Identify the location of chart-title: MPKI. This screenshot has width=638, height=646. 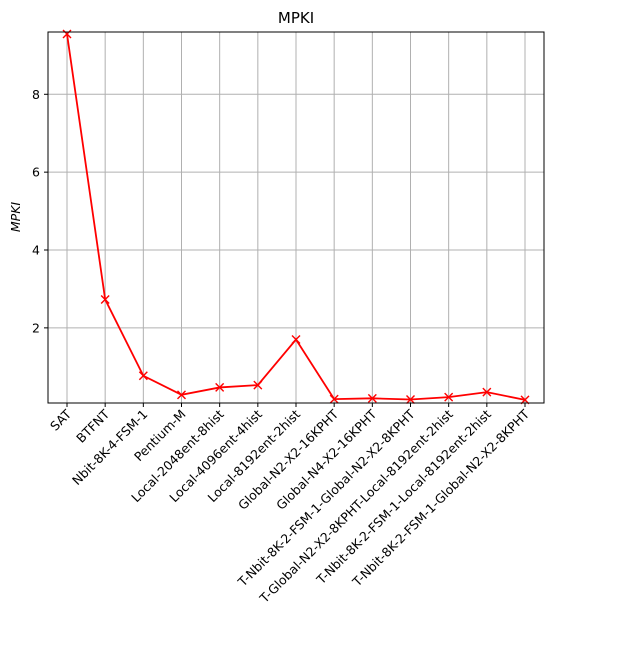
(296, 18).